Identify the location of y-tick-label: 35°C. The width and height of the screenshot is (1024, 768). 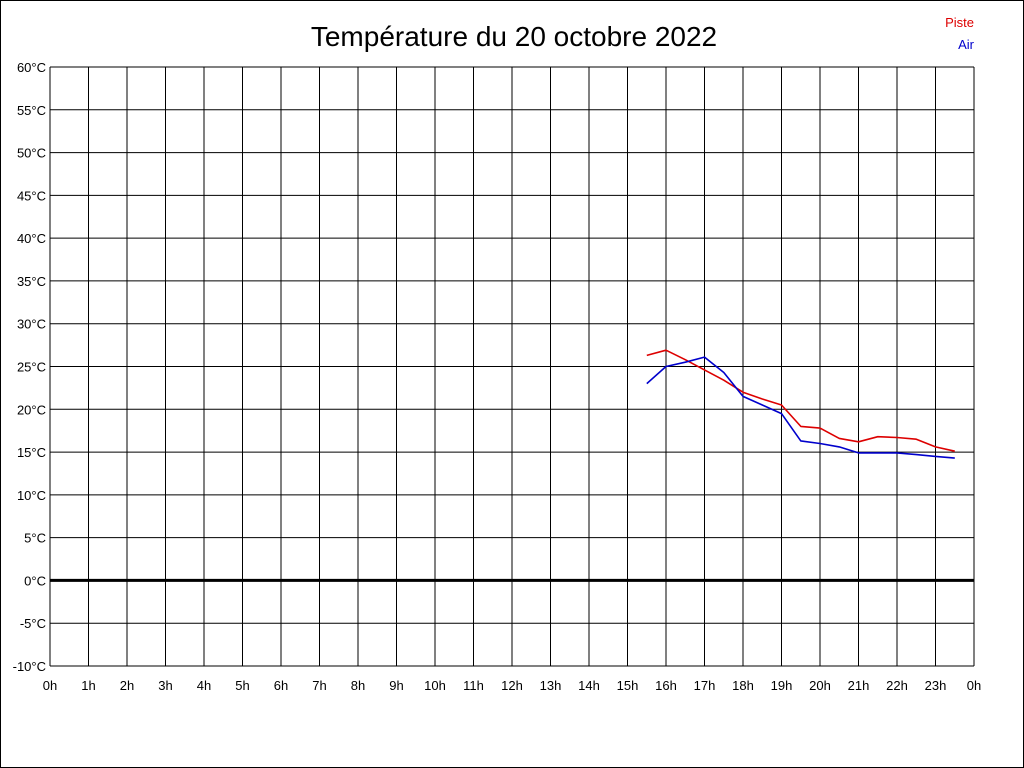
(31, 281).